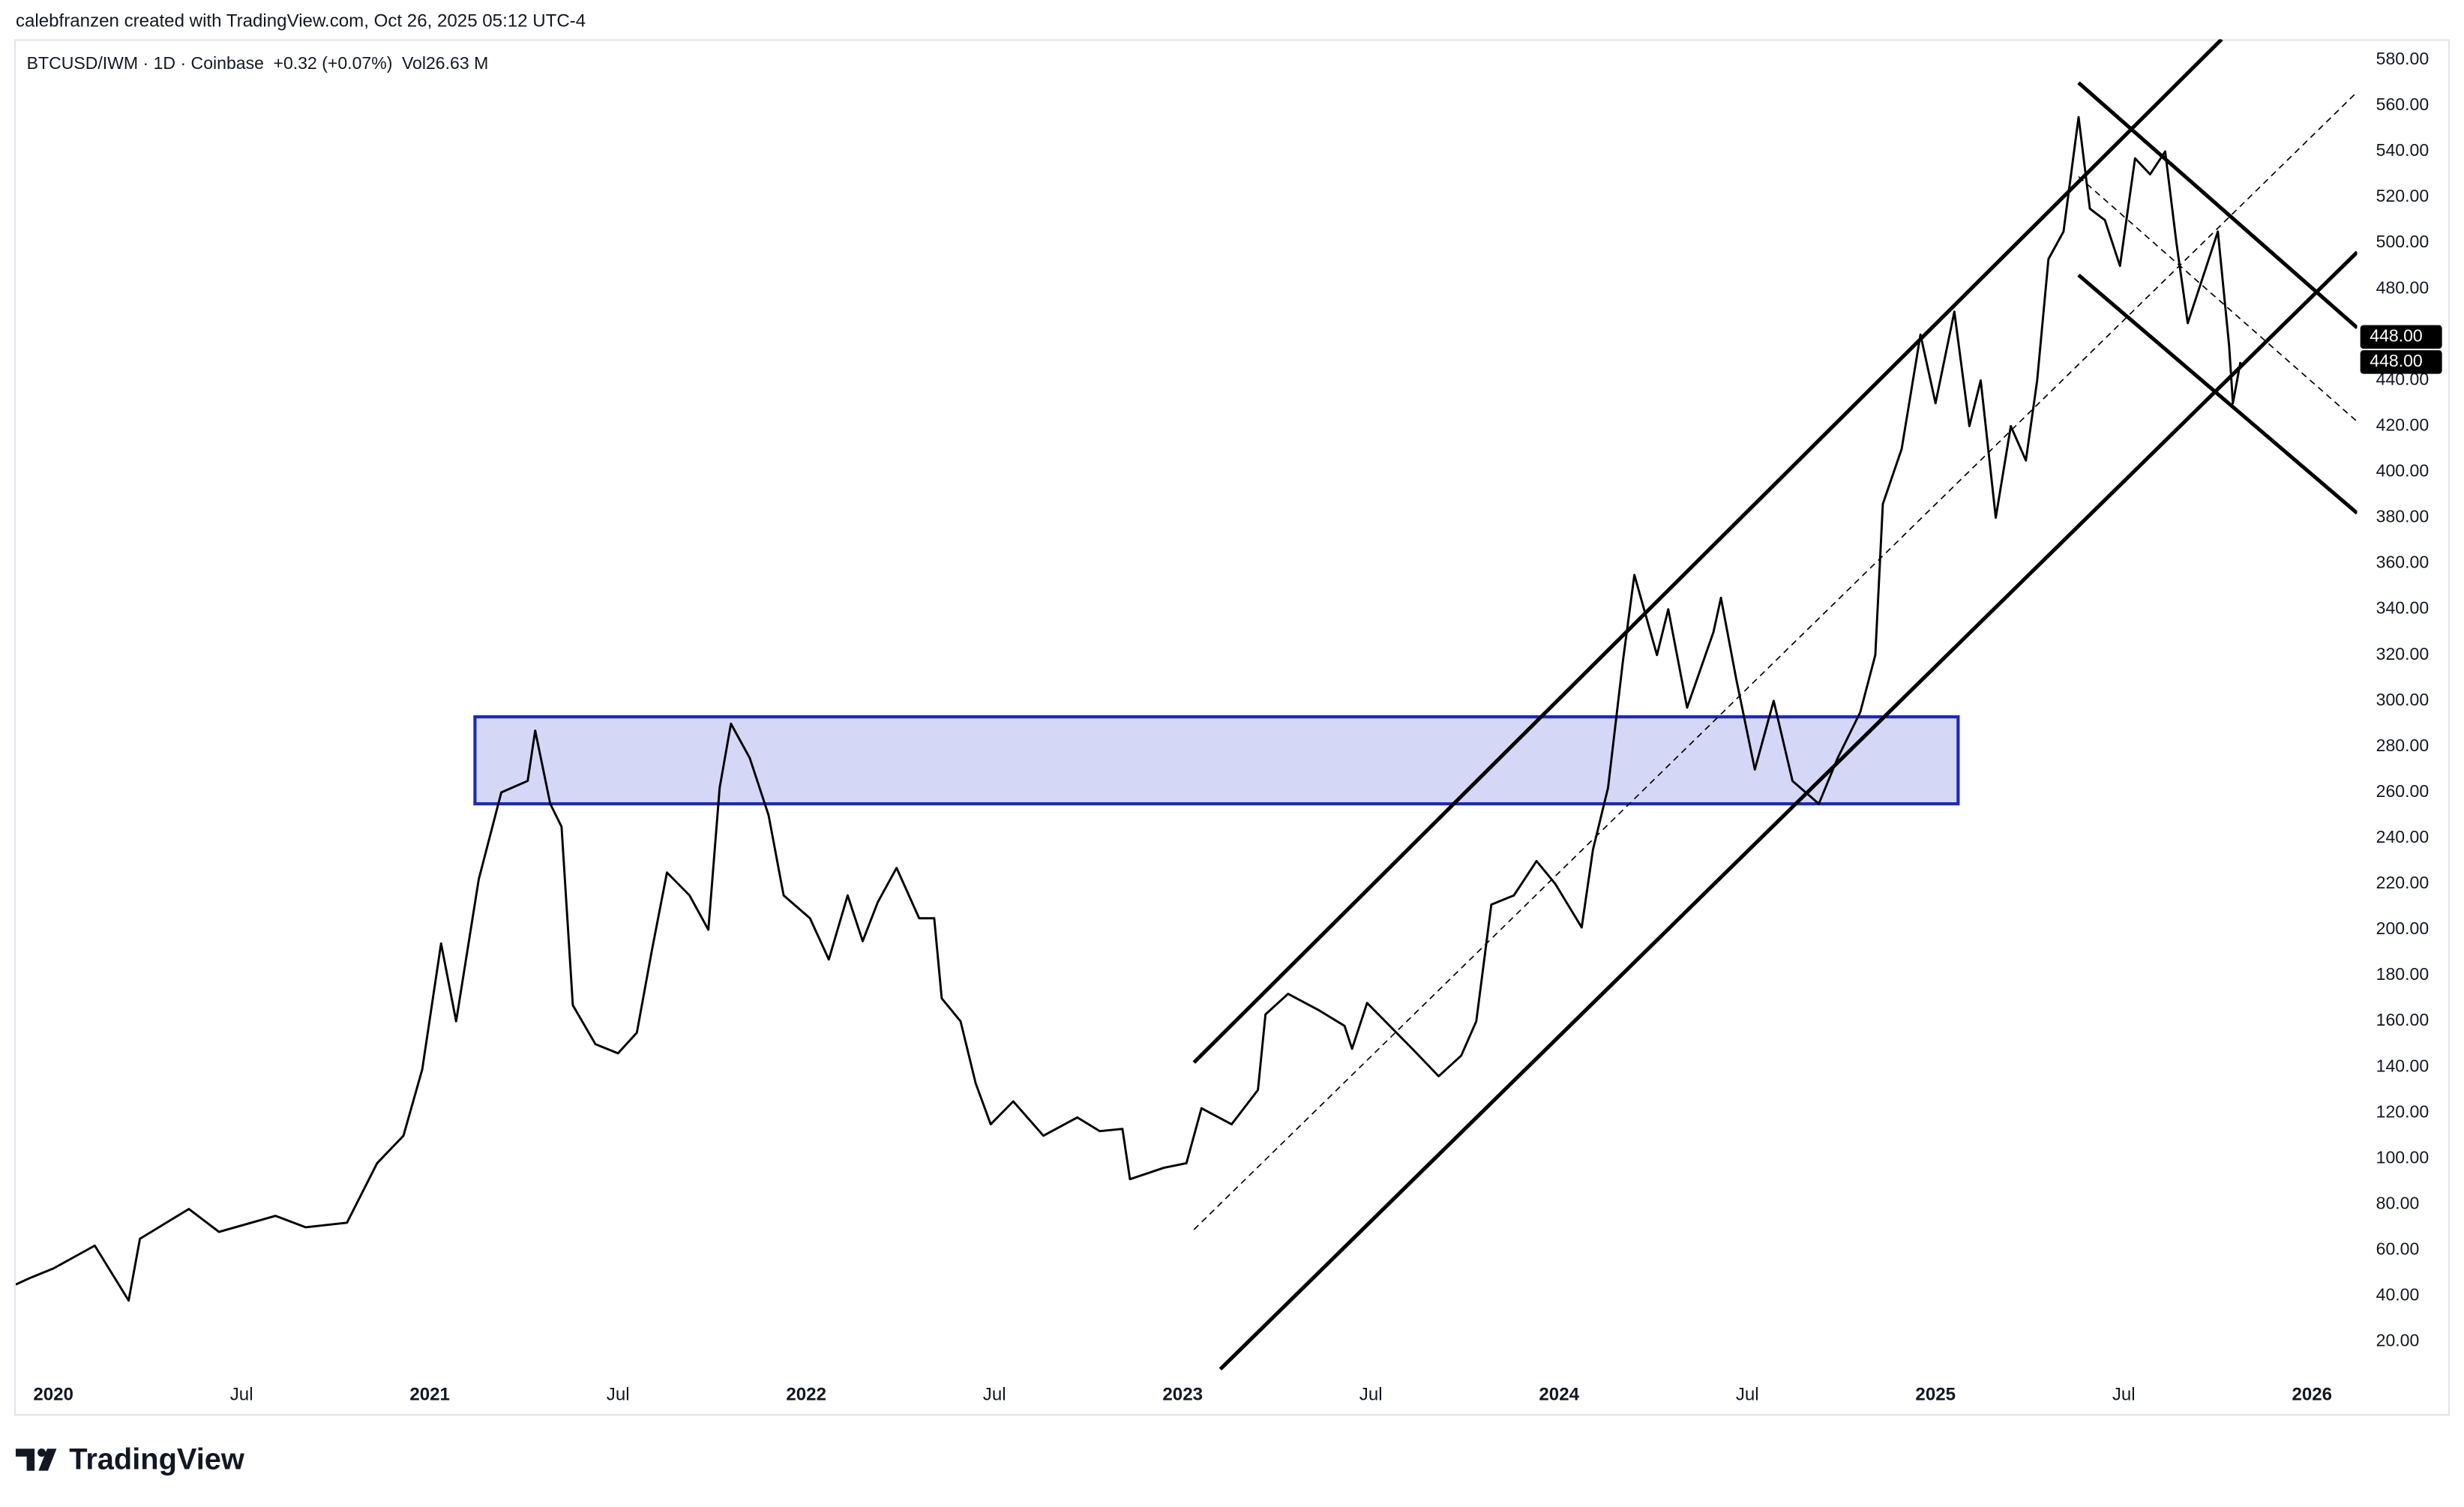 The height and width of the screenshot is (1507, 2464). What do you see at coordinates (2403, 241) in the screenshot?
I see `y-tick-label: 500.00` at bounding box center [2403, 241].